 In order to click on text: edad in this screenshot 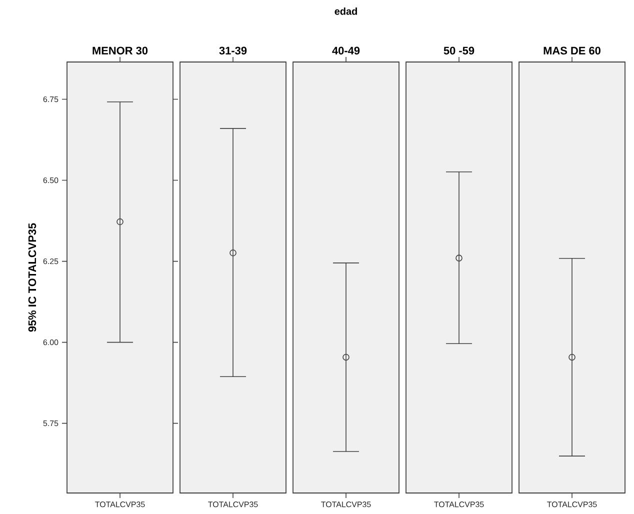, I will do `click(345, 11)`.